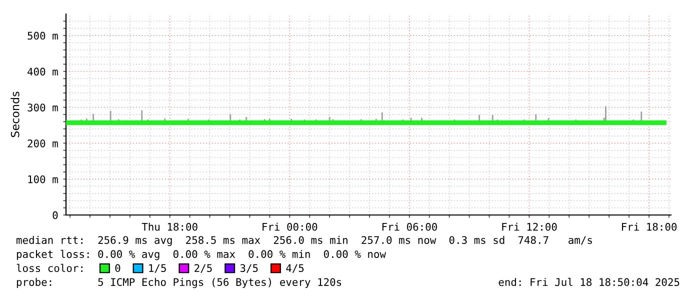 This screenshot has height=297, width=697. Describe the element at coordinates (179, 283) in the screenshot. I see `text: probe: 5 ICMP Echo Pings (56 Bytes) every 120s` at that location.